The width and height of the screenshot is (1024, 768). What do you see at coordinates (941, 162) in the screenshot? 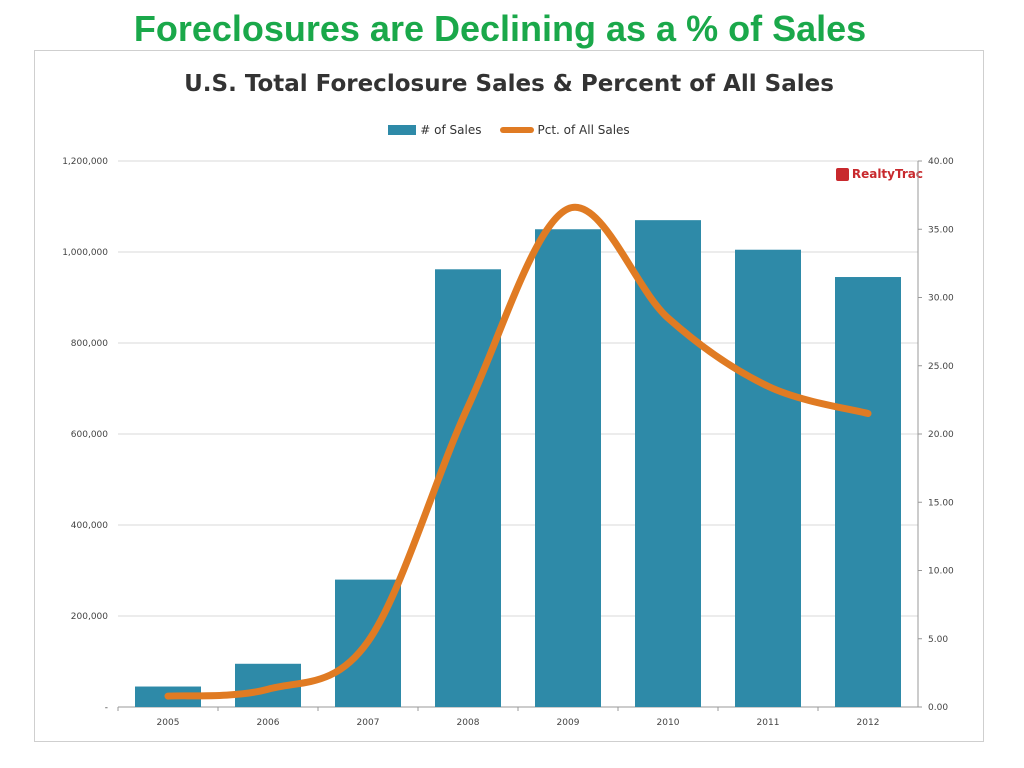
I see `y-right-tick-label: 40.00` at bounding box center [941, 162].